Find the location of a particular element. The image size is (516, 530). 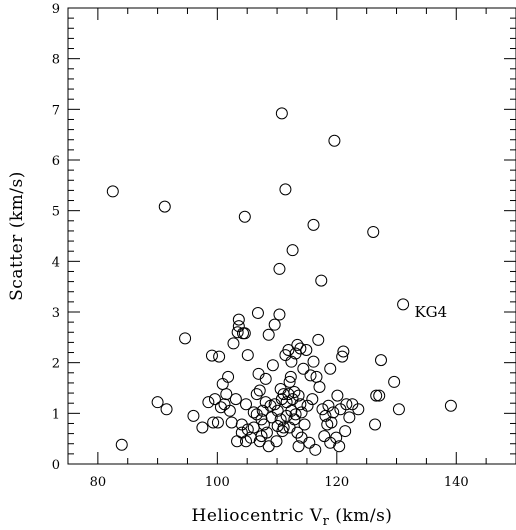

y-tick-label: 2 is located at coordinates (56, 364).